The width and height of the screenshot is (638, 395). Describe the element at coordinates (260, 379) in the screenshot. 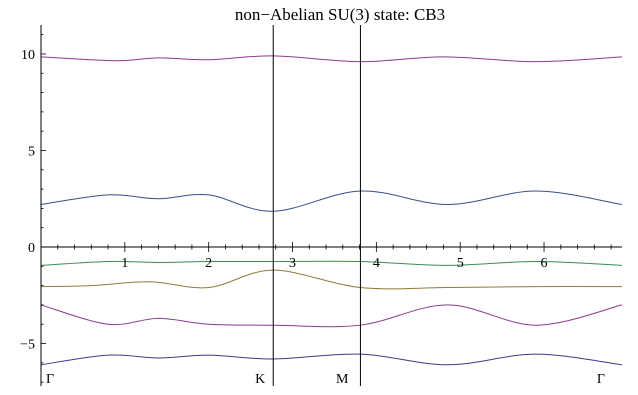

I see `symmetry-point-label: K` at that location.